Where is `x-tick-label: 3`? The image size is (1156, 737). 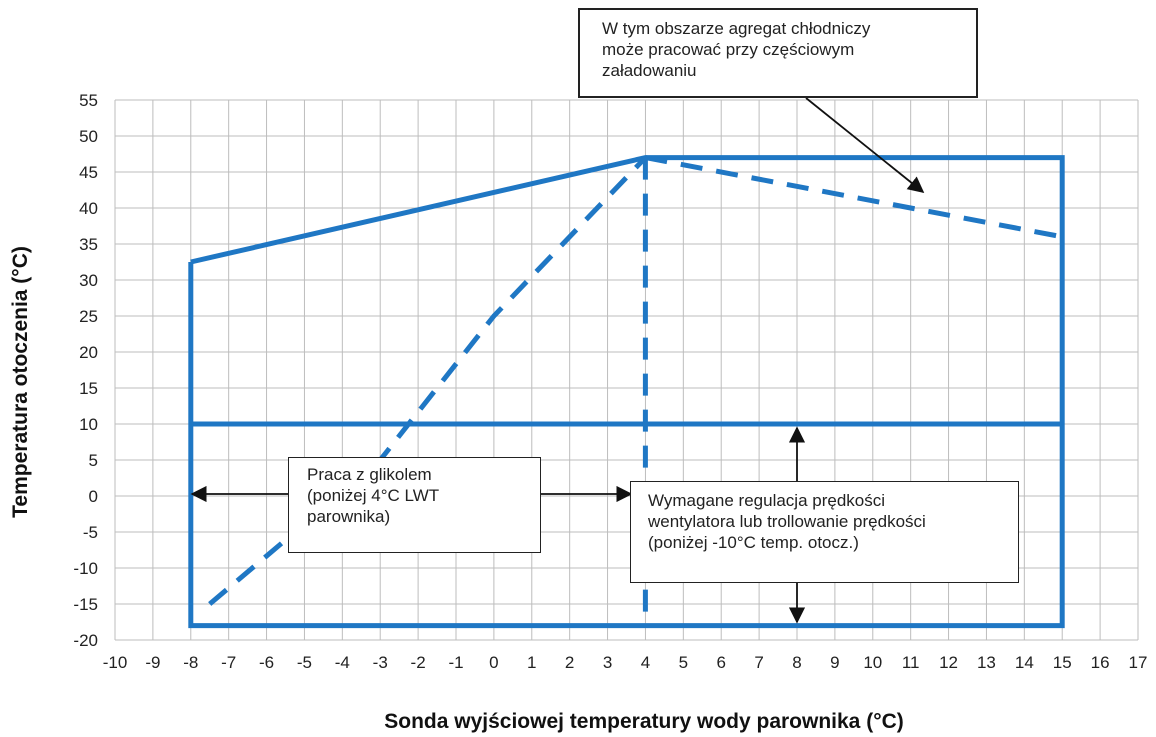 x-tick-label: 3 is located at coordinates (607, 662).